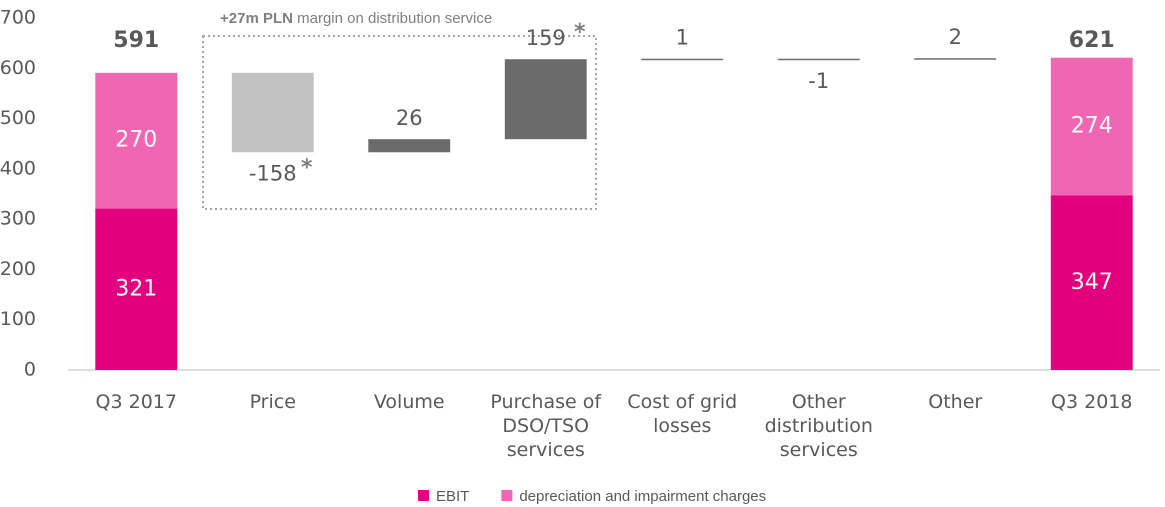  I want to click on y-tick-label: 600, so click(18, 68).